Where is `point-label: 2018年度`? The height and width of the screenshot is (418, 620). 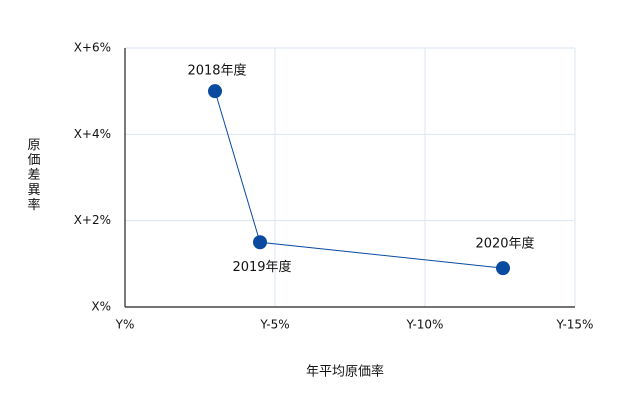
point-label: 2018年度 is located at coordinates (216, 71).